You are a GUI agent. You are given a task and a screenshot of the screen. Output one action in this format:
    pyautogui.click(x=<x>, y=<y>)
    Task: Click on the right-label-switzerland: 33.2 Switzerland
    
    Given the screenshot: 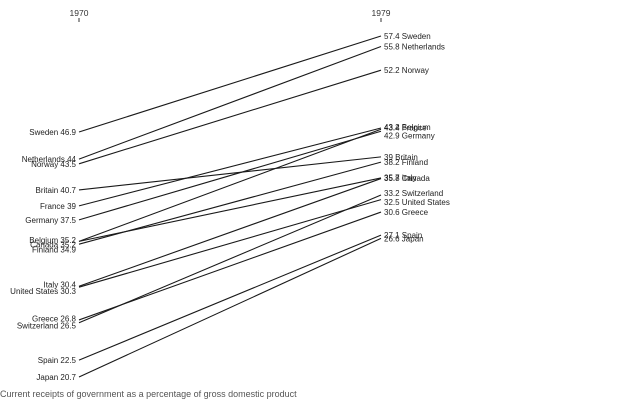 What is the action you would take?
    pyautogui.click(x=413, y=193)
    